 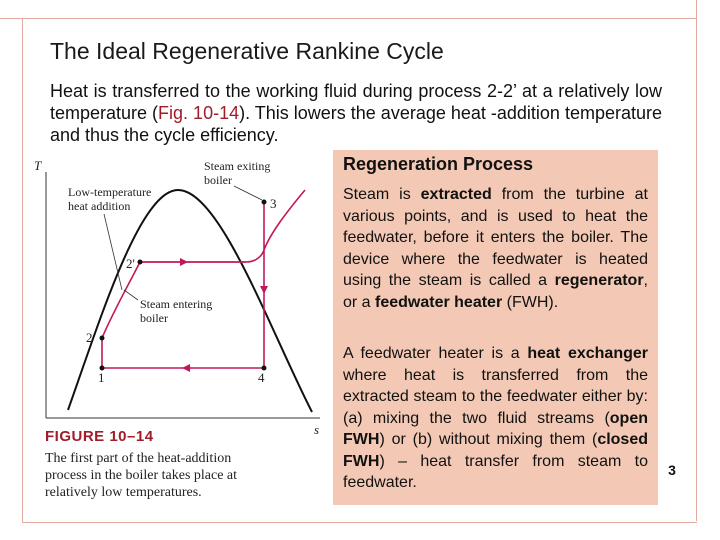 What do you see at coordinates (530, 302) in the screenshot?
I see `p1-text-g: (FWH).` at bounding box center [530, 302].